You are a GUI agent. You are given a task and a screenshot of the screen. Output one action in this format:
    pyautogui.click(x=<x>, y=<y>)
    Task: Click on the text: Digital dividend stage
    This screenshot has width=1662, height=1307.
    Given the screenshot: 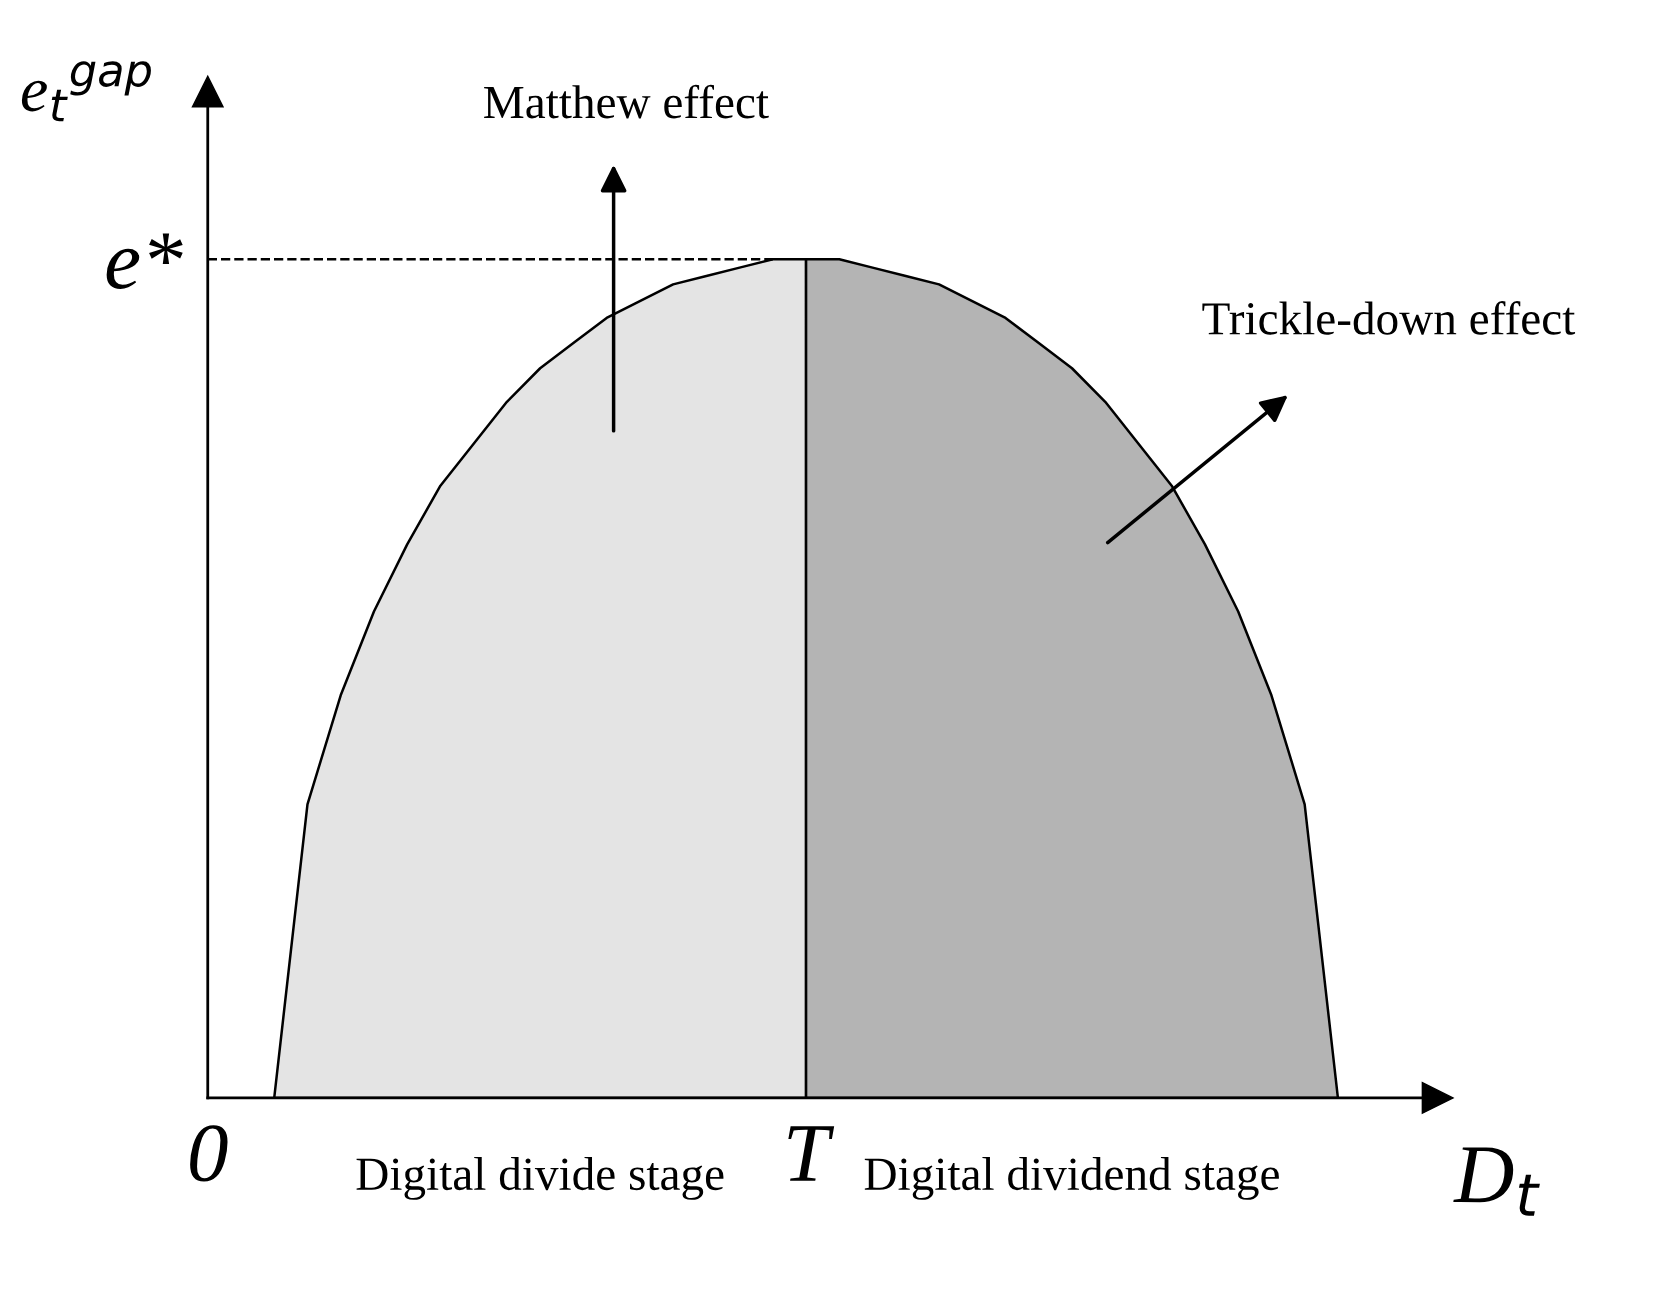 What is the action you would take?
    pyautogui.click(x=1071, y=1178)
    